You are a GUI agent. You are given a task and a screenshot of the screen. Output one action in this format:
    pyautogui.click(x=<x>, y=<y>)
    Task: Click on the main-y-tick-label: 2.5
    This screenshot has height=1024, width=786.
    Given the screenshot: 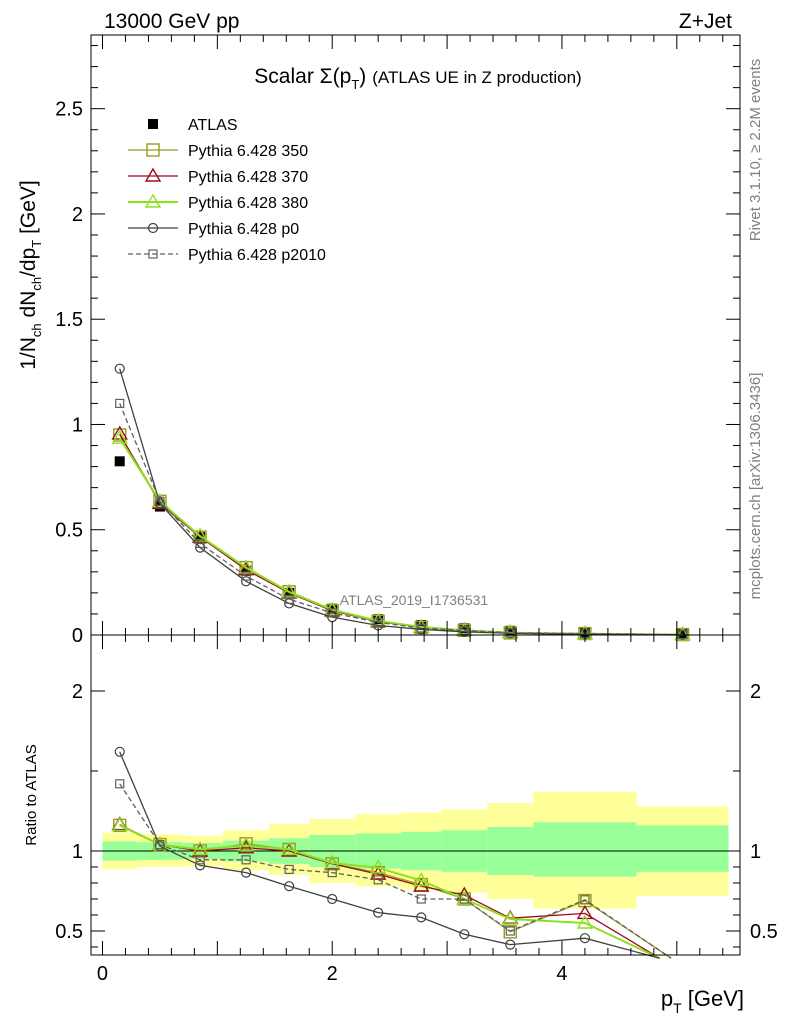 What is the action you would take?
    pyautogui.click(x=69, y=110)
    